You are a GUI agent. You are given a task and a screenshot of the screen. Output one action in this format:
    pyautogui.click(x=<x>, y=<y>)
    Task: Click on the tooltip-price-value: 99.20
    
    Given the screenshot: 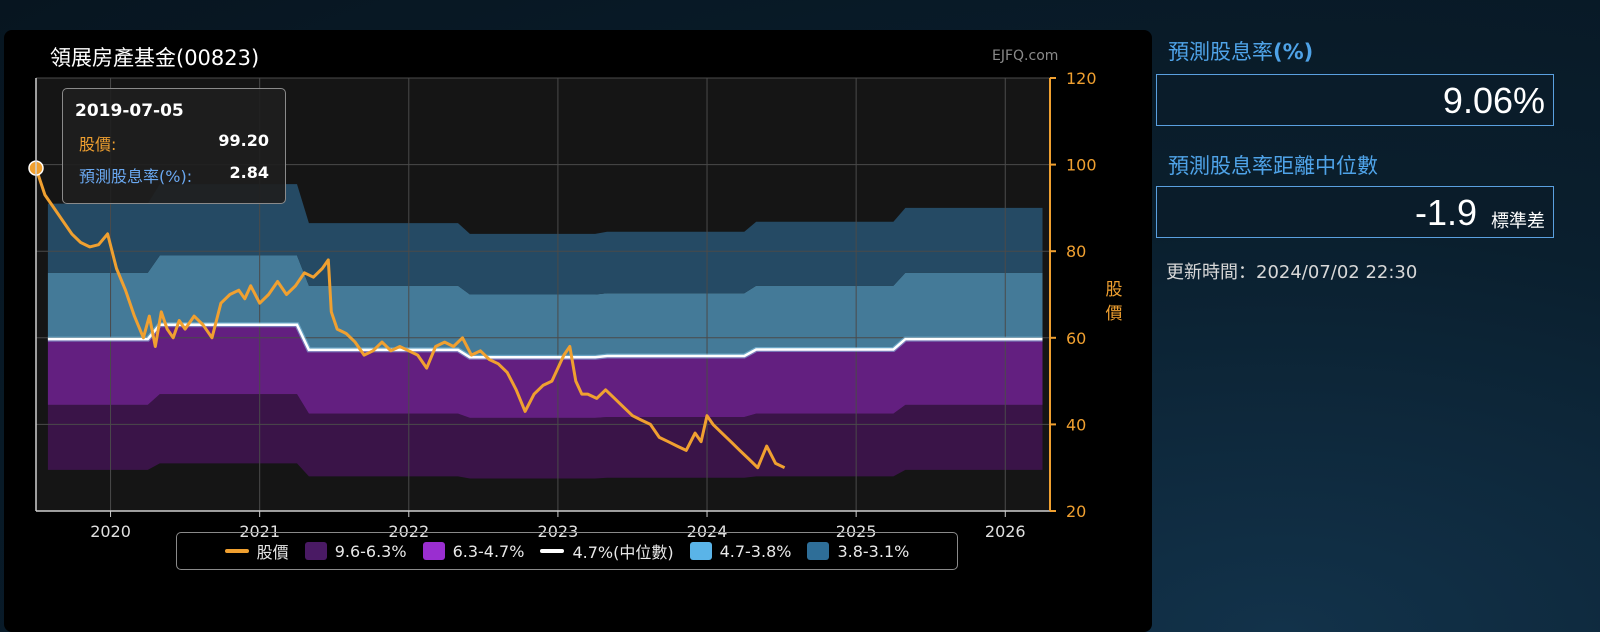 What is the action you would take?
    pyautogui.click(x=243, y=140)
    